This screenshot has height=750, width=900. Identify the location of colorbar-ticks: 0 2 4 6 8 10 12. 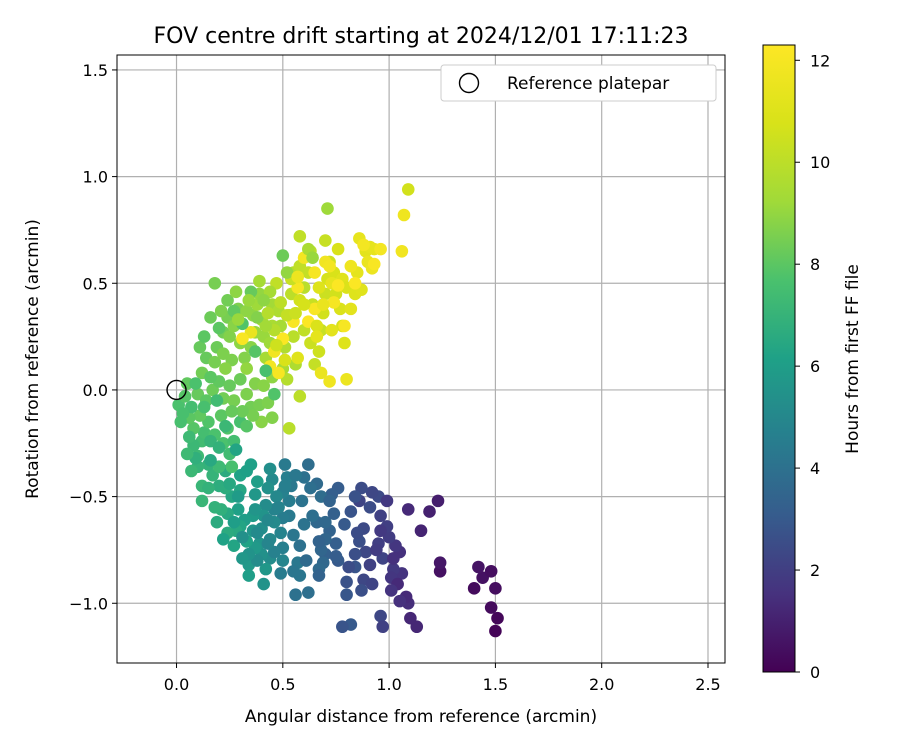
(812, 366).